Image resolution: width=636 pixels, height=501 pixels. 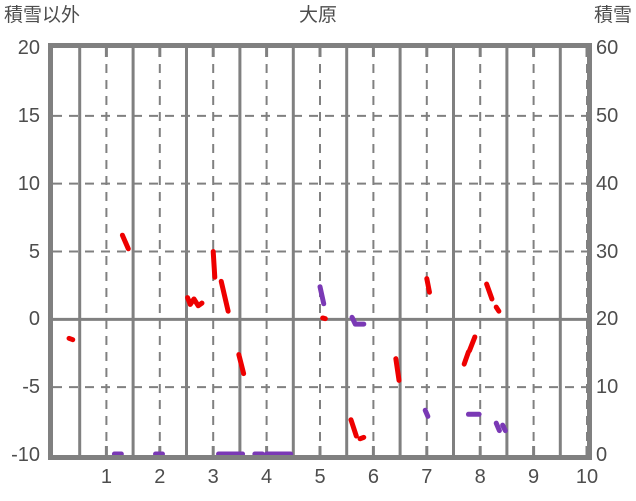 I want to click on y-axis-right-tick-label: 30, so click(x=607, y=251).